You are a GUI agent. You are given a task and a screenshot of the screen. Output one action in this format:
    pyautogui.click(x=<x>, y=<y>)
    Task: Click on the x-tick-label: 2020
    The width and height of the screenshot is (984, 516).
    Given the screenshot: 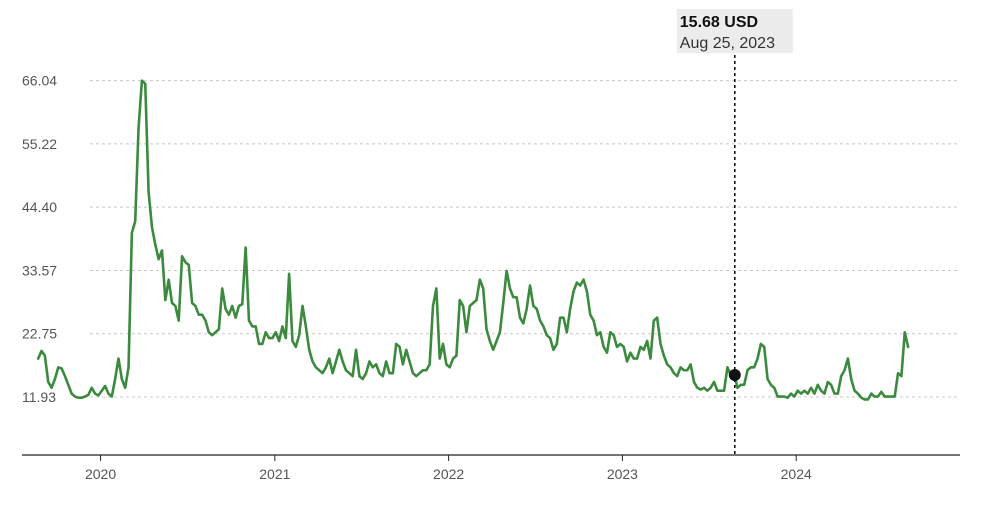 What is the action you would take?
    pyautogui.click(x=100, y=474)
    